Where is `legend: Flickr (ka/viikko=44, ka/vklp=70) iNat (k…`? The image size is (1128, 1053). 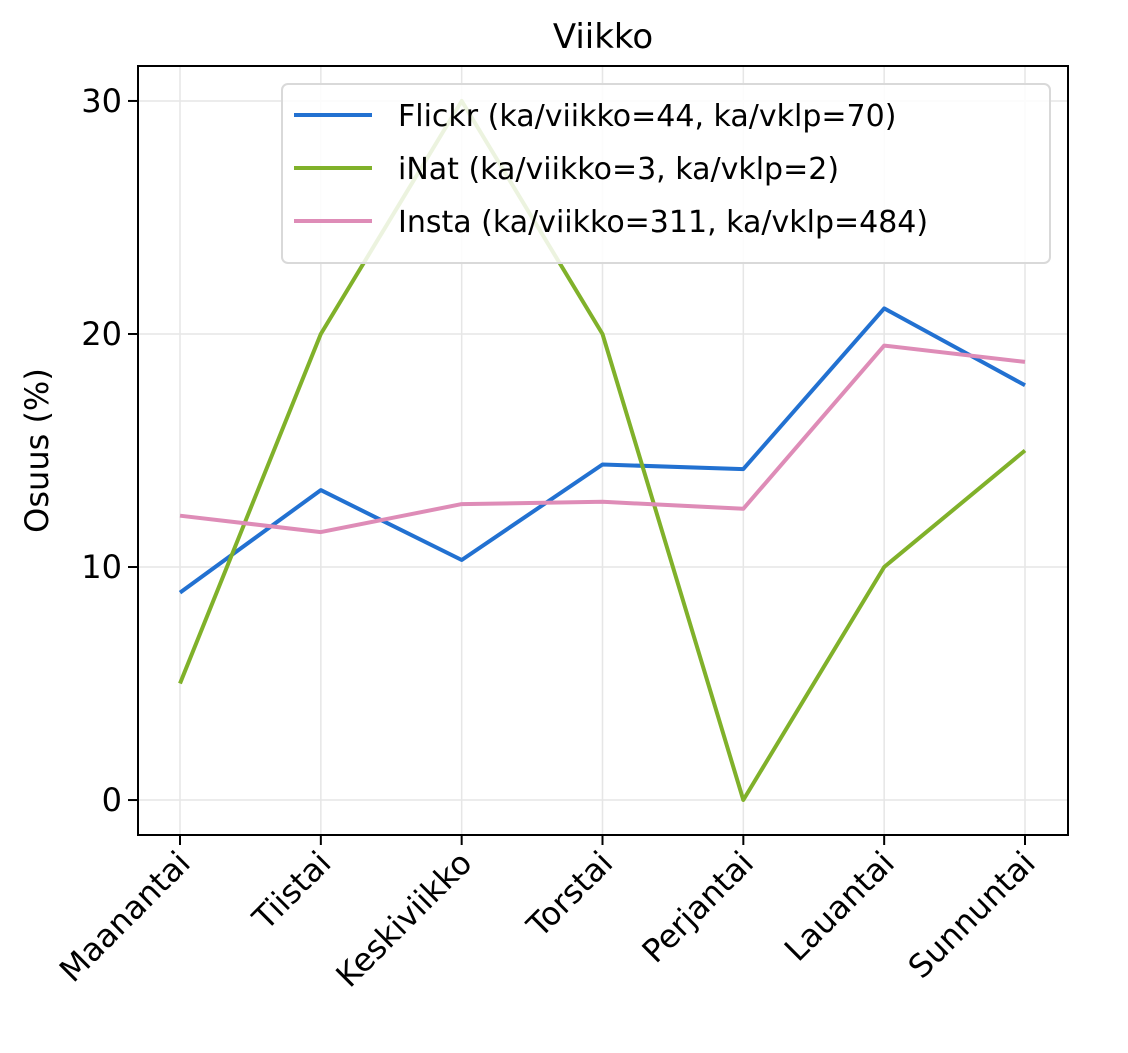 legend: Flickr (ka/viikko=44, ka/vklp=70) iNat (k… is located at coordinates (666, 173).